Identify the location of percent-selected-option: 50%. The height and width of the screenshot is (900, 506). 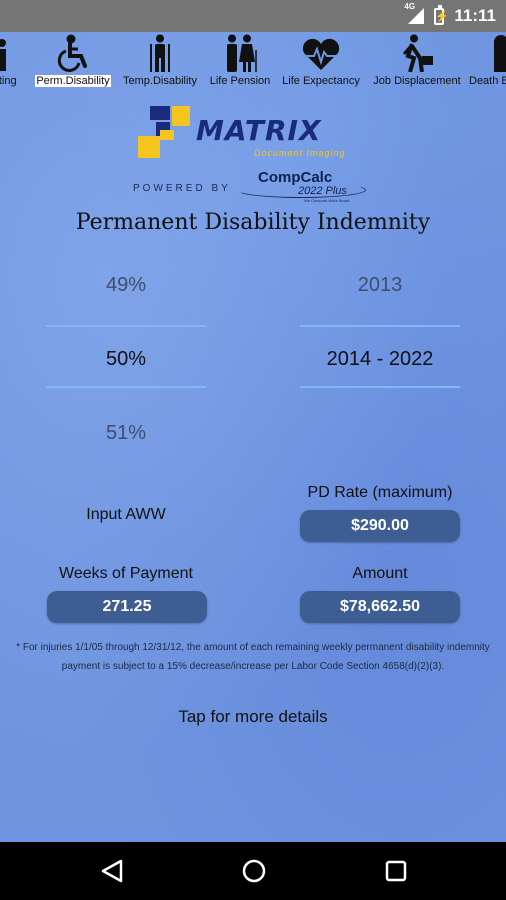
(126, 359).